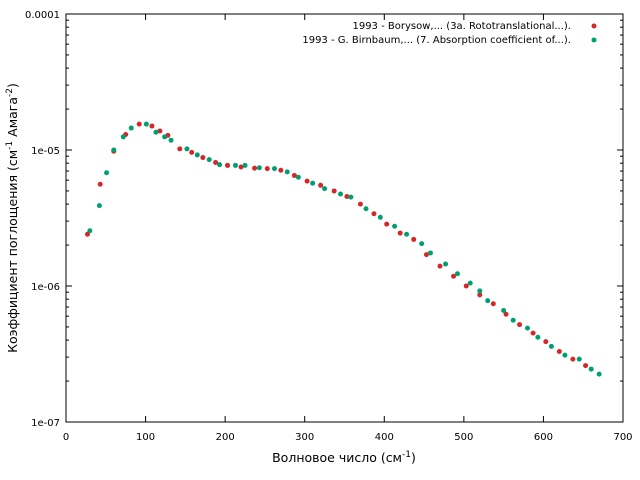 The height and width of the screenshot is (480, 640). Describe the element at coordinates (45, 151) in the screenshot. I see `y-tick-label: 1e-05` at that location.